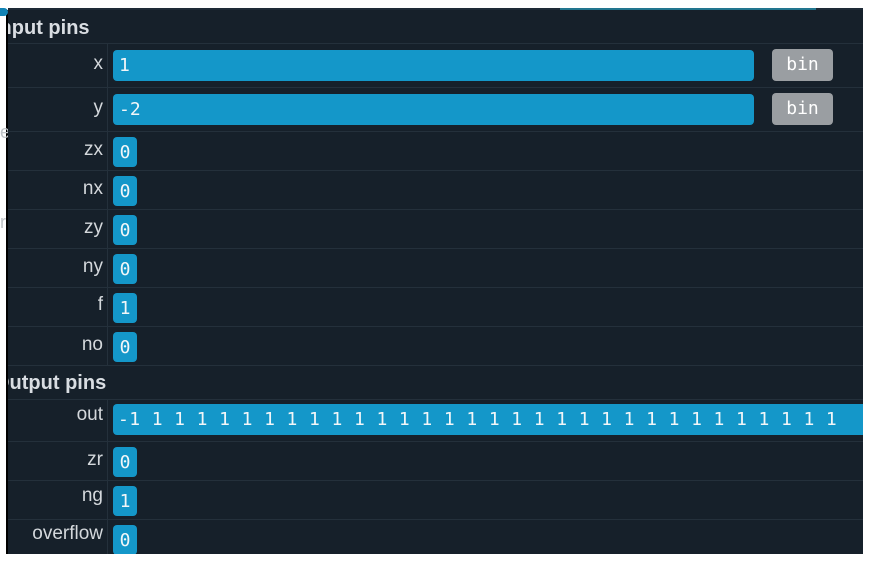 The height and width of the screenshot is (566, 879). I want to click on pin-row-y: y bin, so click(435, 110).